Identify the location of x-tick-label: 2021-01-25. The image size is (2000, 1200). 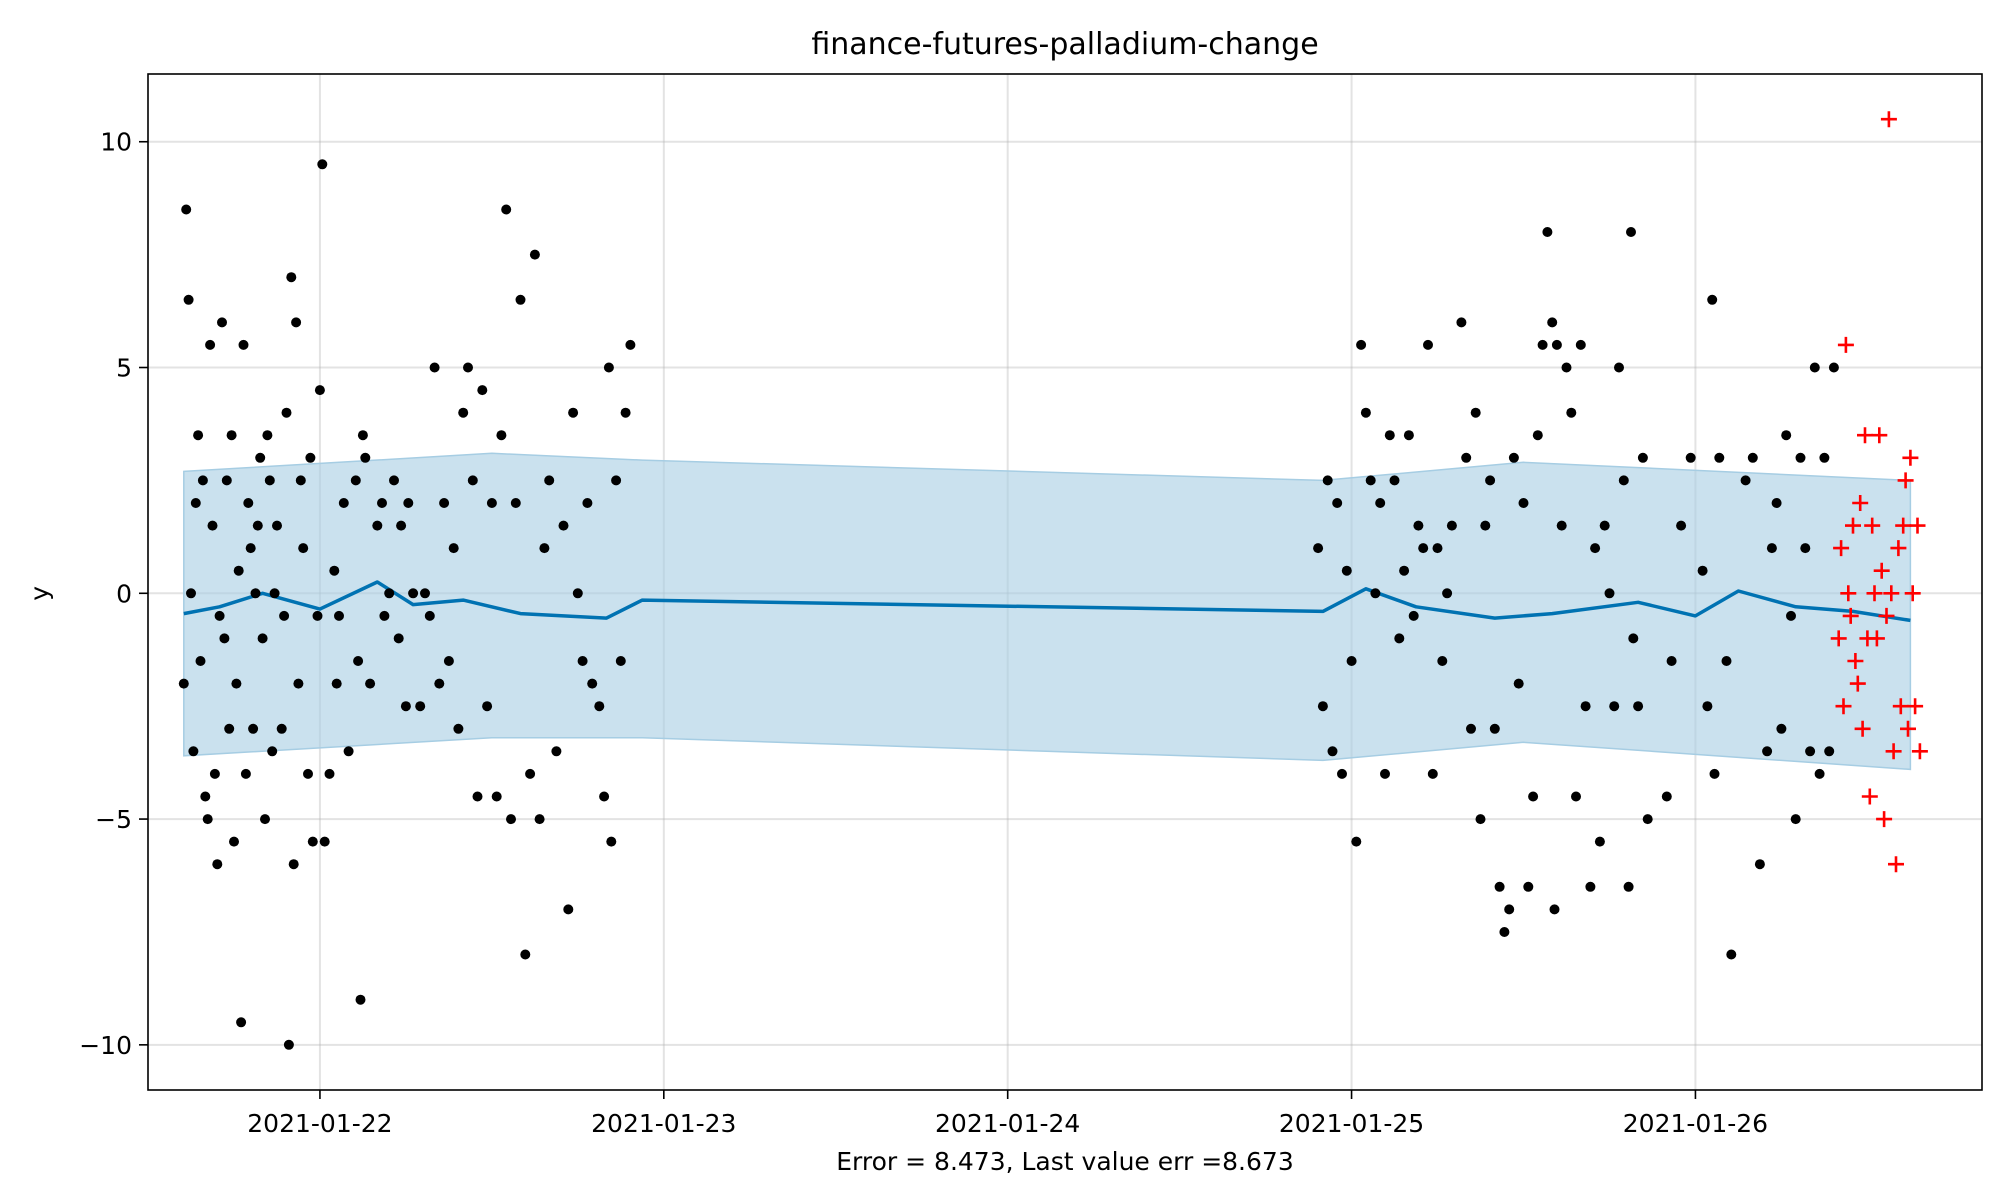
(1351, 1123).